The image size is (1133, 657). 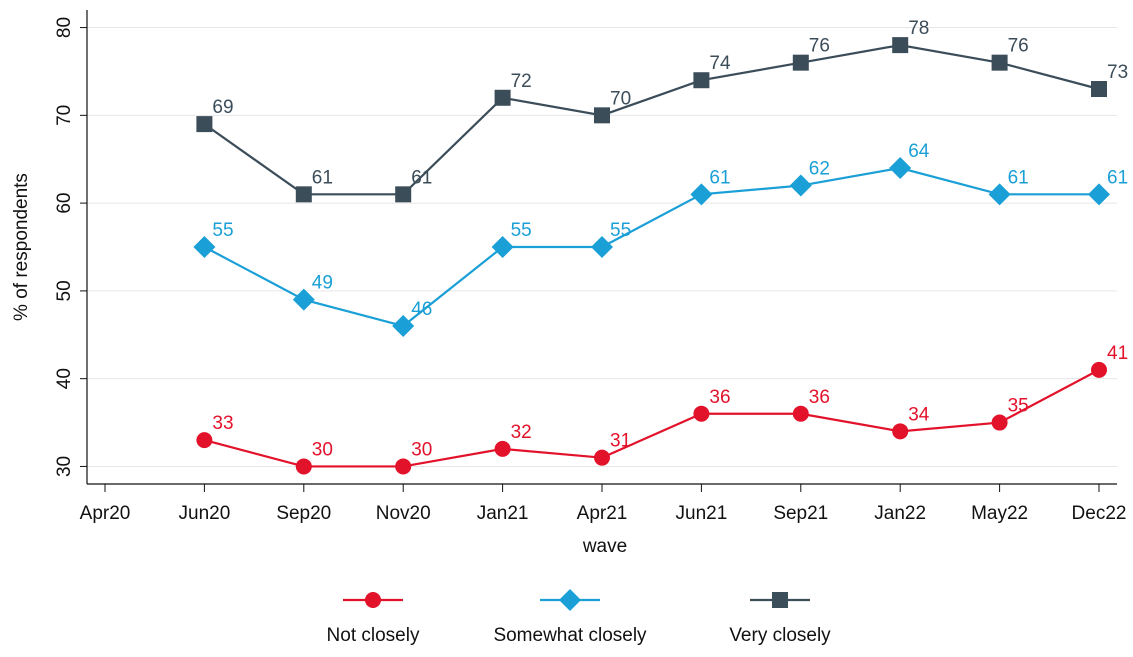 What do you see at coordinates (303, 513) in the screenshot?
I see `x-tick-label: Sep20` at bounding box center [303, 513].